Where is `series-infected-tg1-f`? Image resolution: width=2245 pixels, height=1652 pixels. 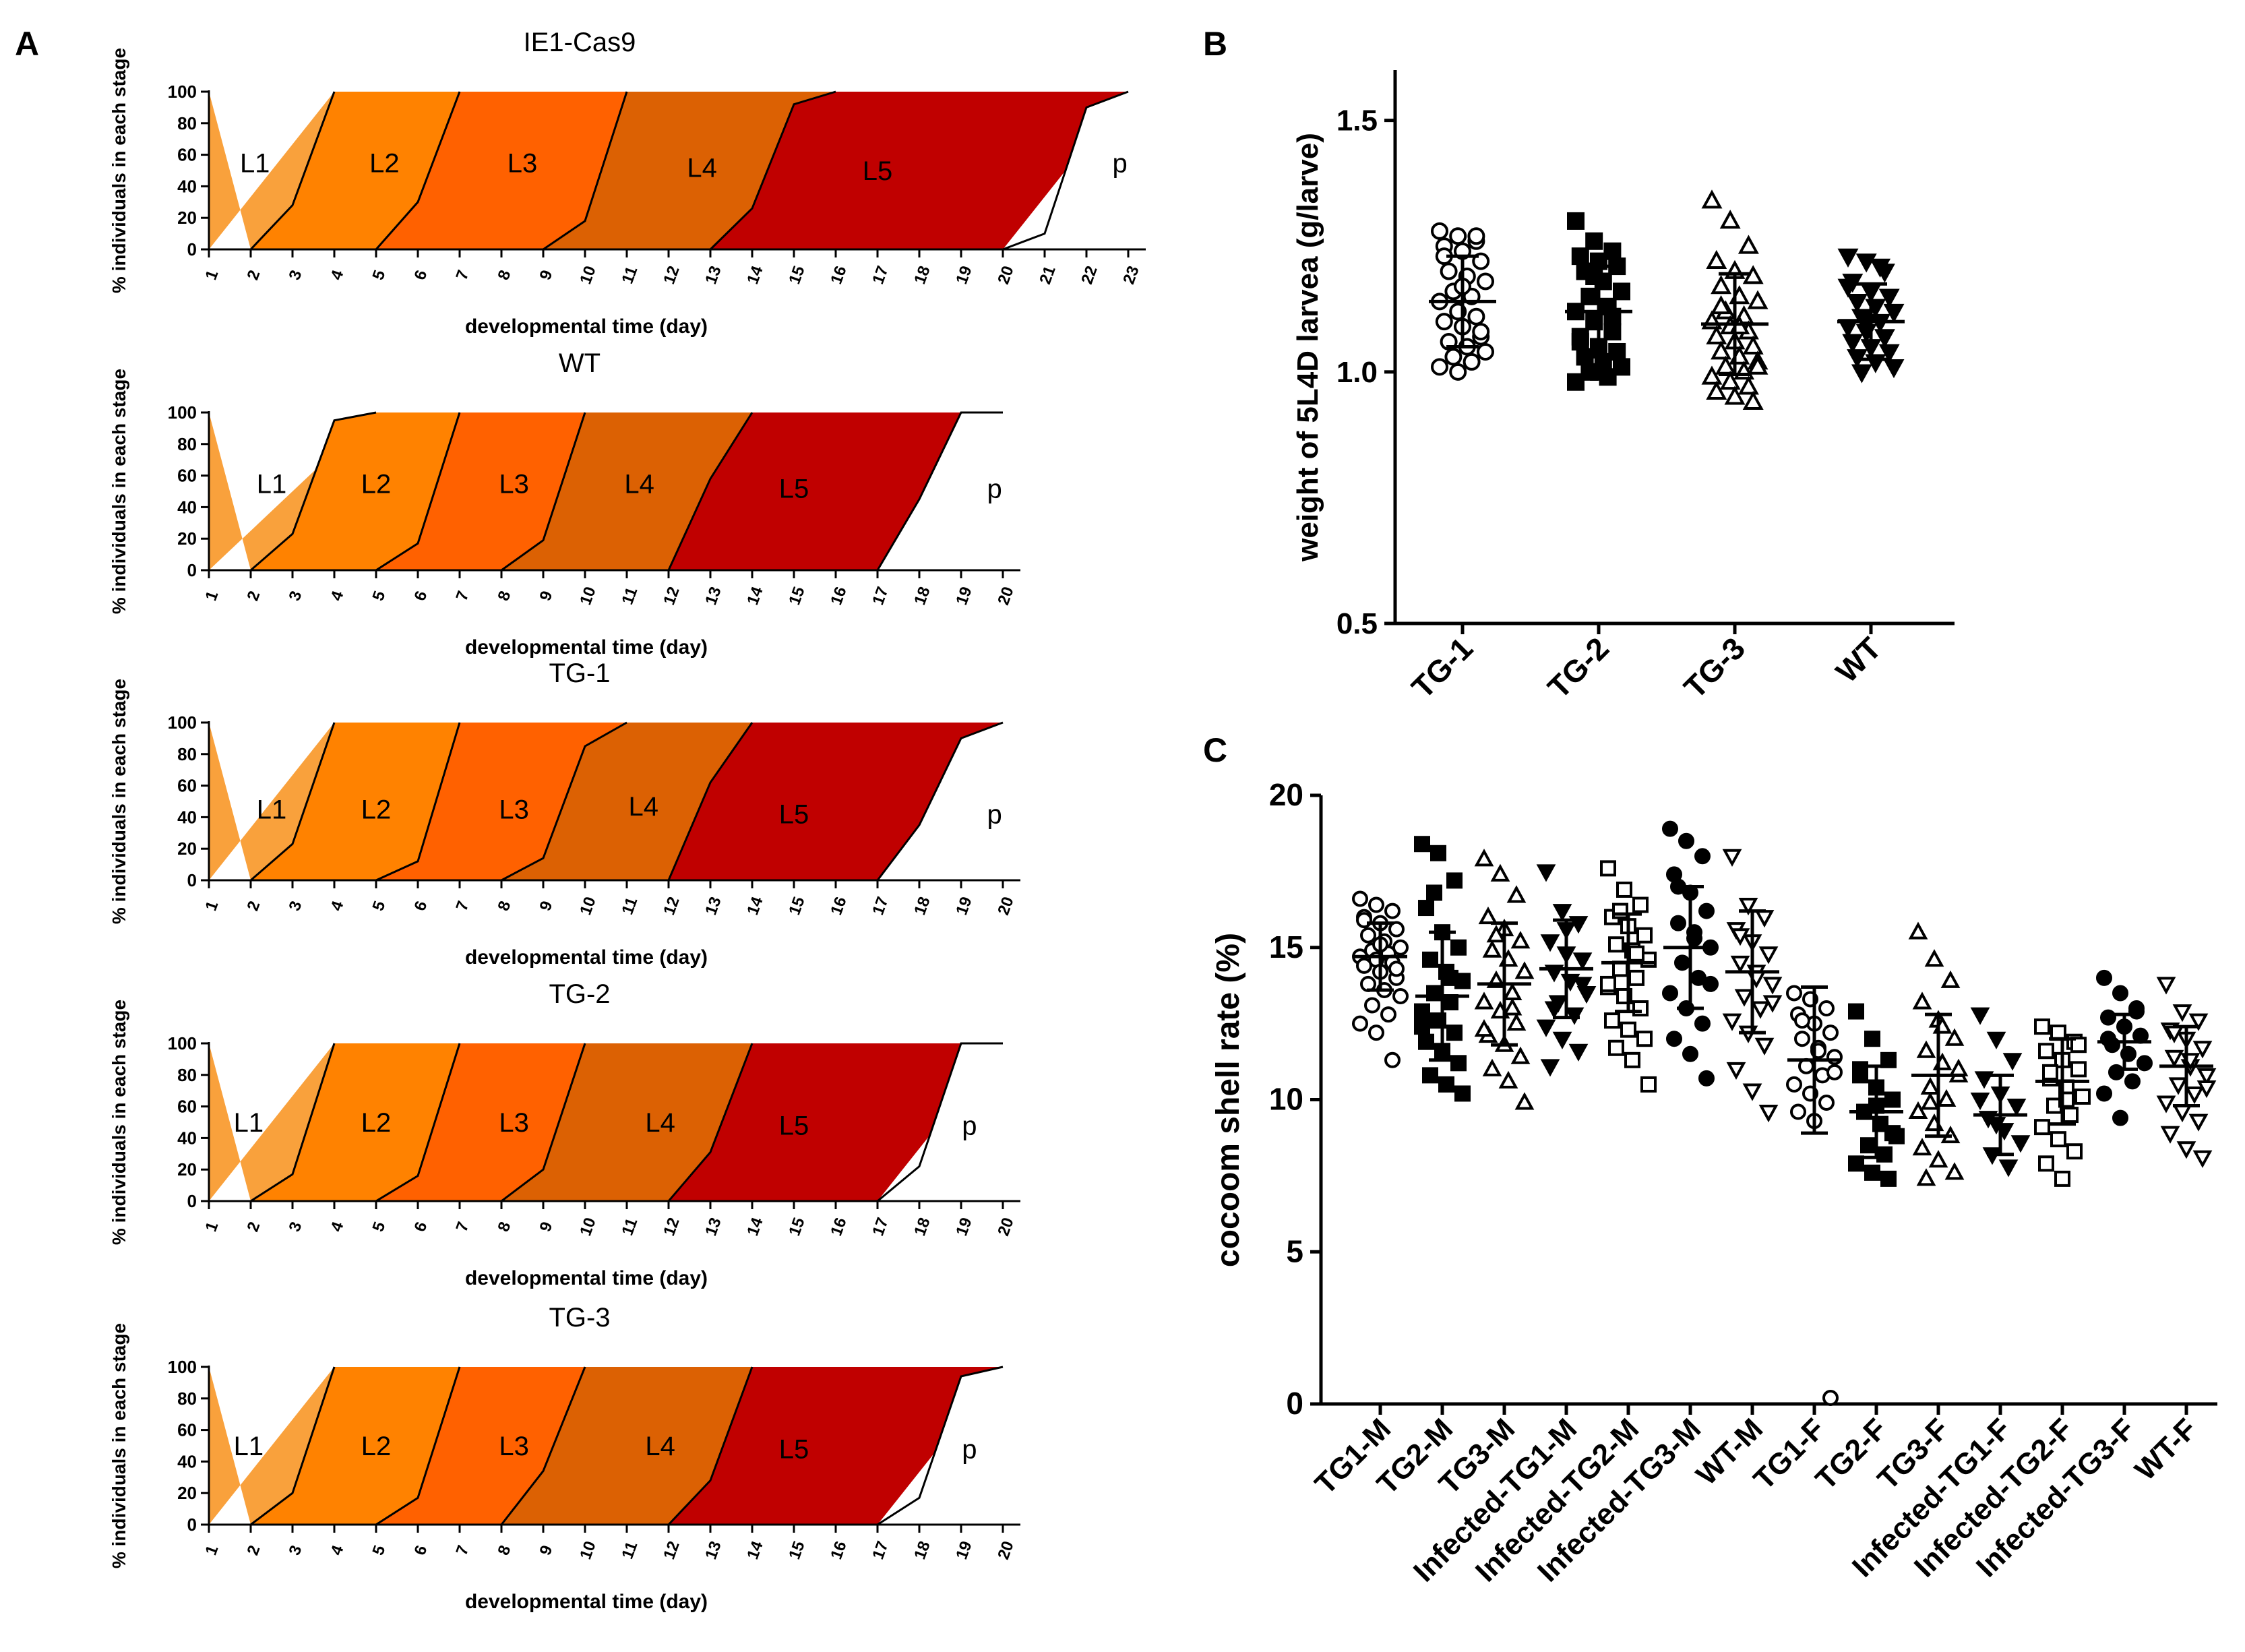 series-infected-tg1-f is located at coordinates (2000, 1092).